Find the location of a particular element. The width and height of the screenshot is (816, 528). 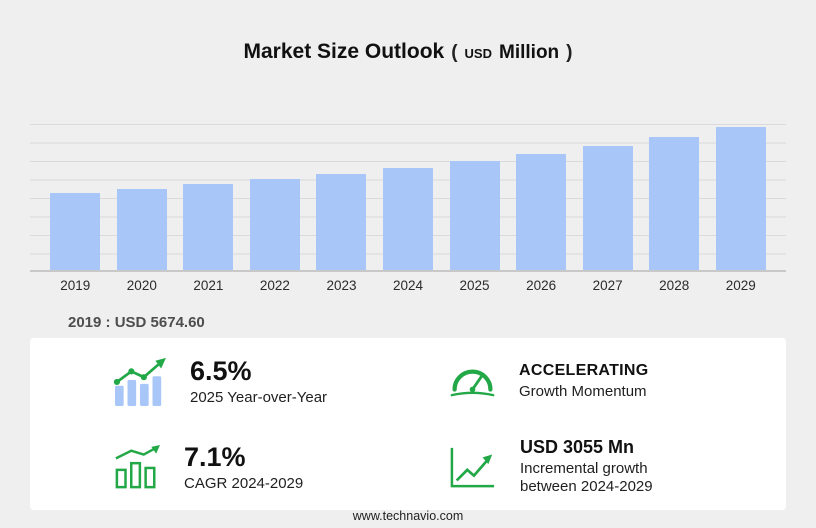

x-axis-label-2020: 2020 is located at coordinates (141, 285).